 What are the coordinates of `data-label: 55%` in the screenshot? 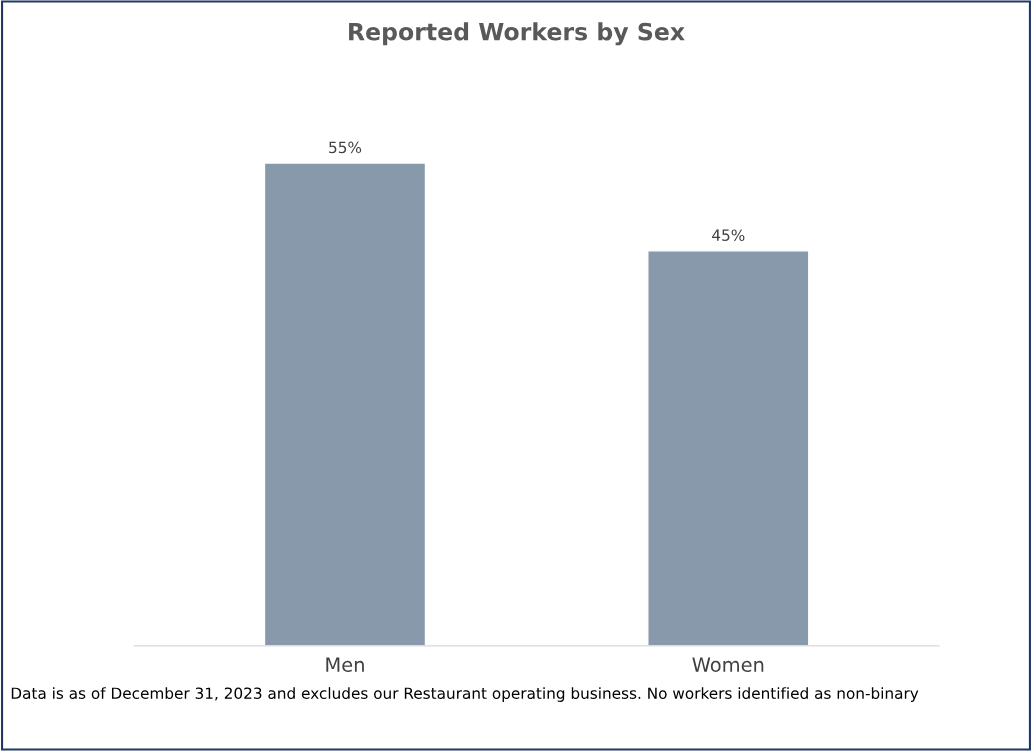 It's located at (345, 147).